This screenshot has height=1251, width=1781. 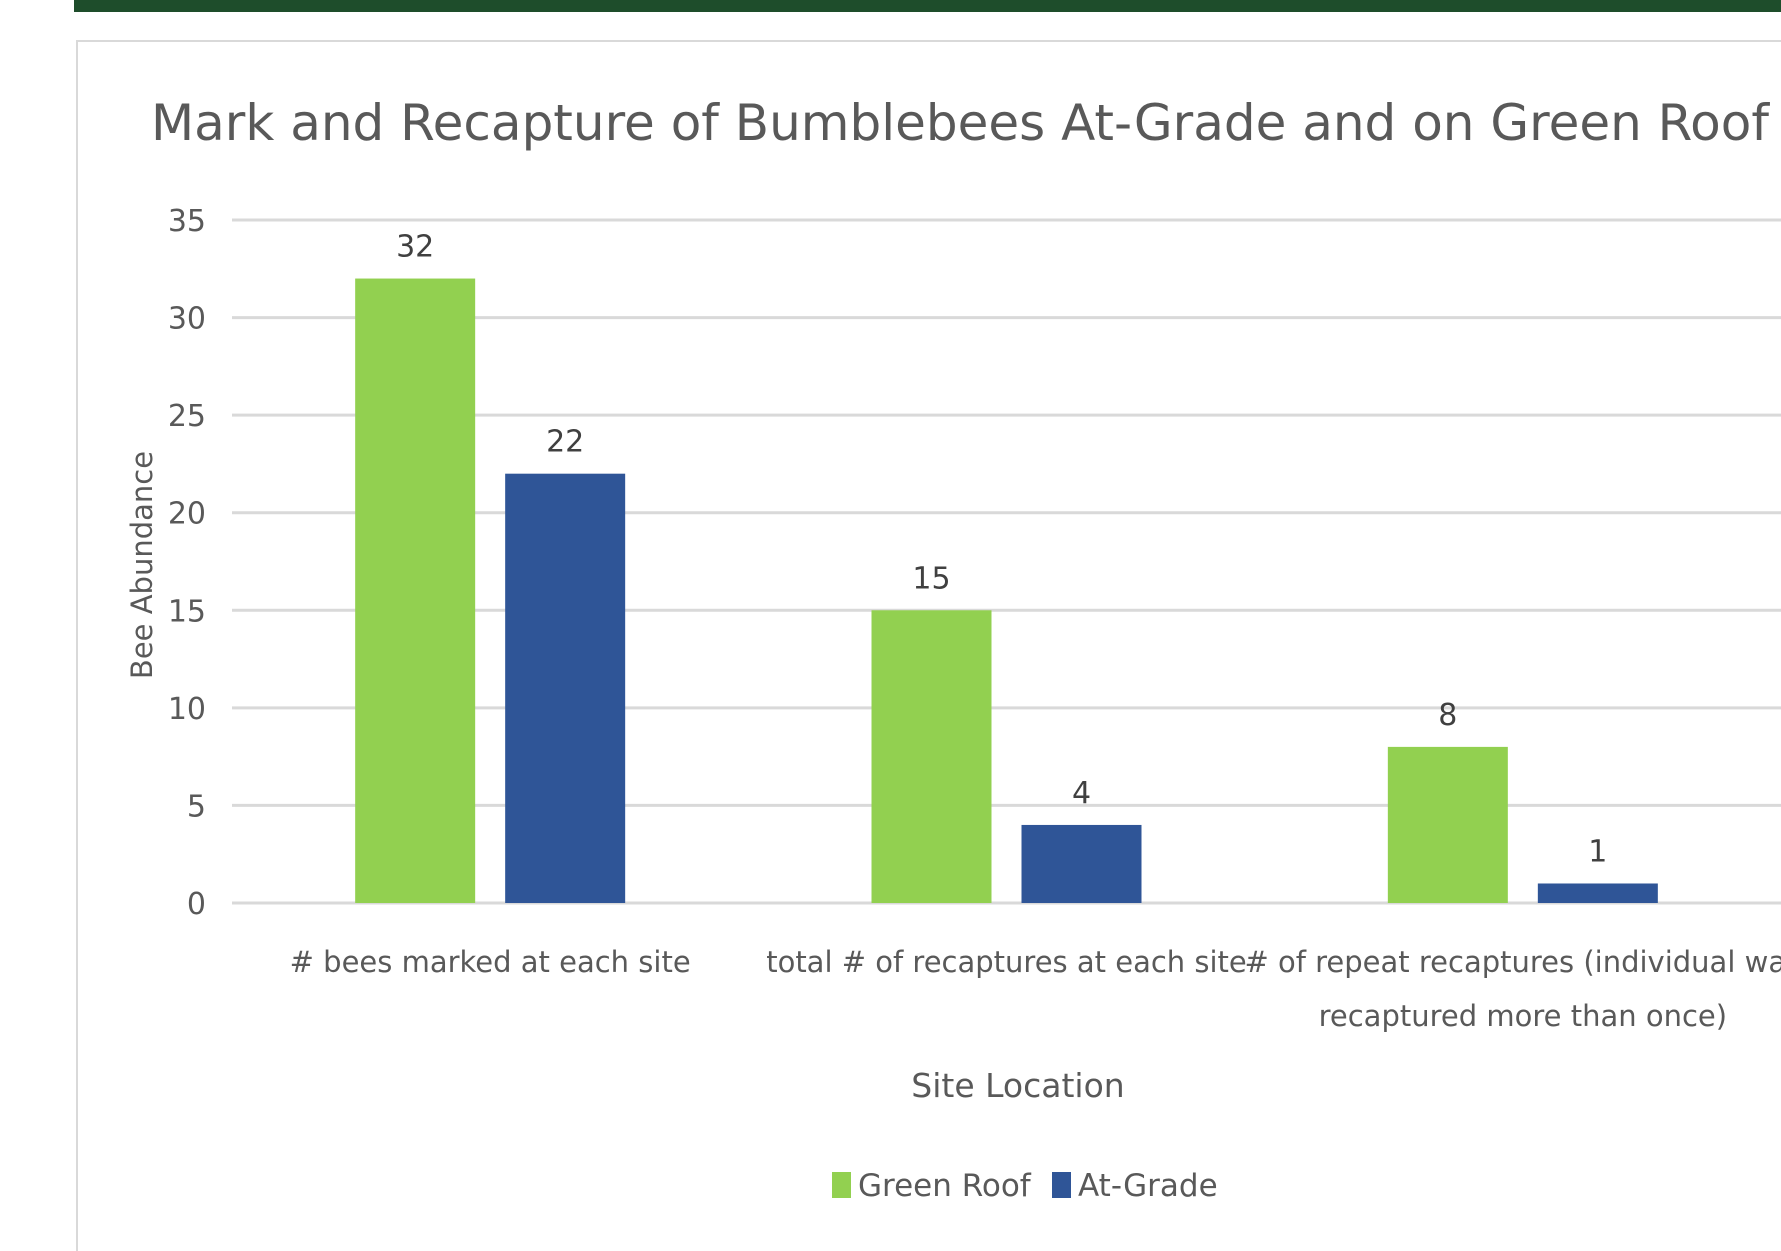 I want to click on top-banner, so click(x=927, y=6).